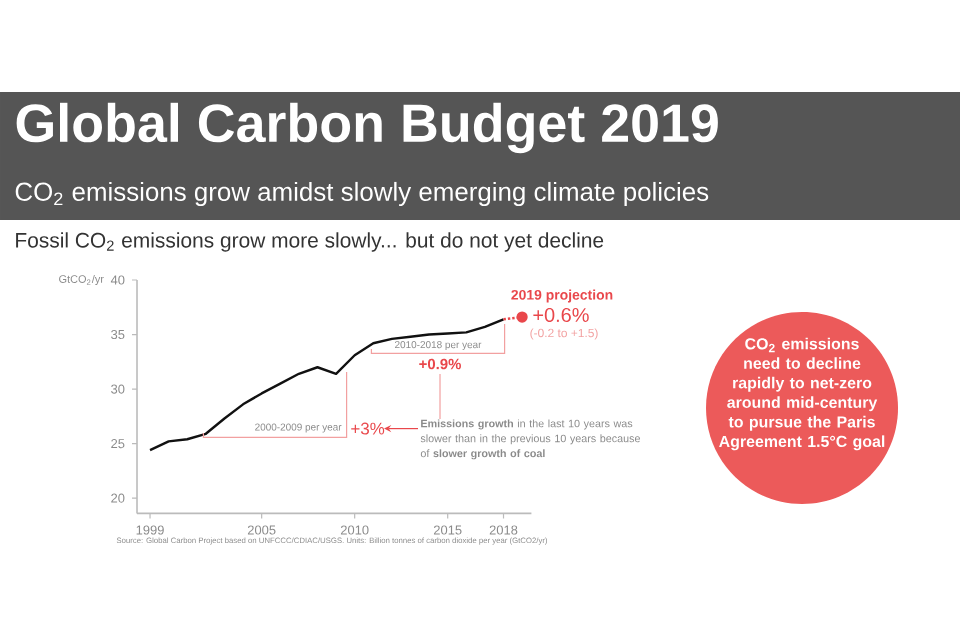 The height and width of the screenshot is (640, 960). Describe the element at coordinates (368, 428) in the screenshot. I see `annotation: +3%` at that location.